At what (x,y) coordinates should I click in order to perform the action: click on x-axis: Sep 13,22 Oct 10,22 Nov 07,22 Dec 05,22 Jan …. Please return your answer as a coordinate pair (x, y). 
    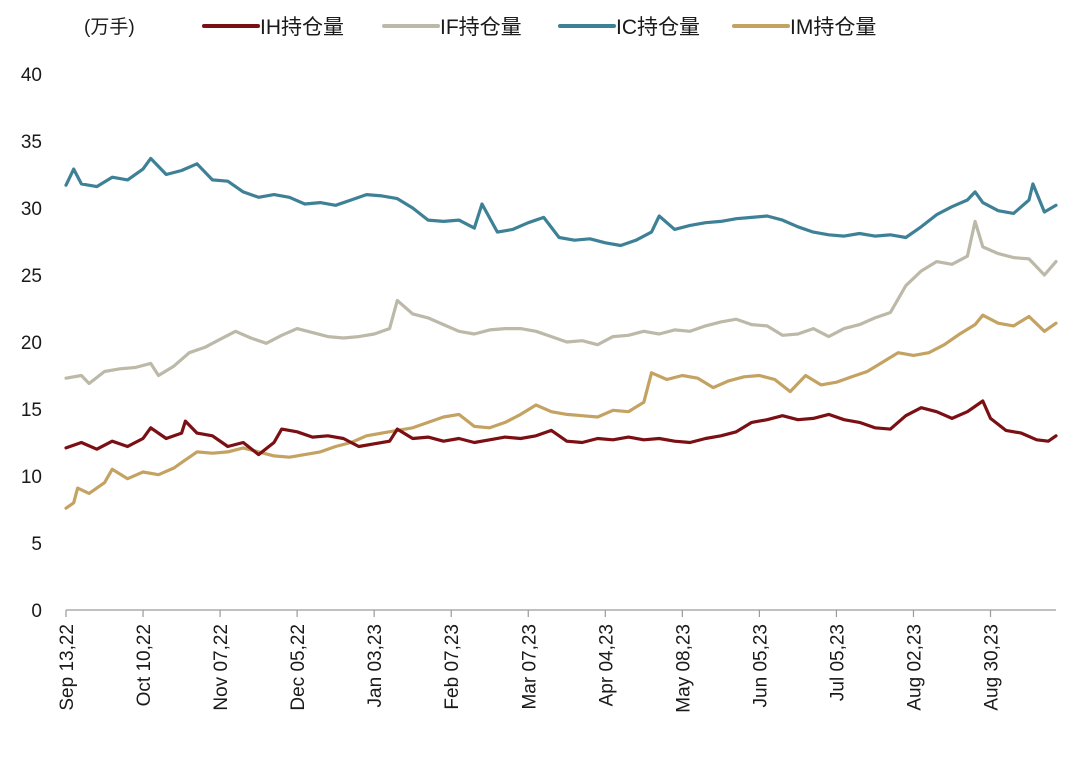
    Looking at the image, I should click on (556, 661).